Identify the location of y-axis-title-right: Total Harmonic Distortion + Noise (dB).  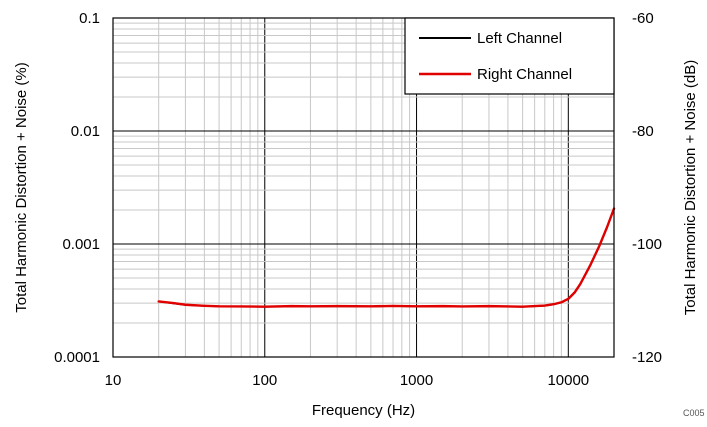
(690, 188).